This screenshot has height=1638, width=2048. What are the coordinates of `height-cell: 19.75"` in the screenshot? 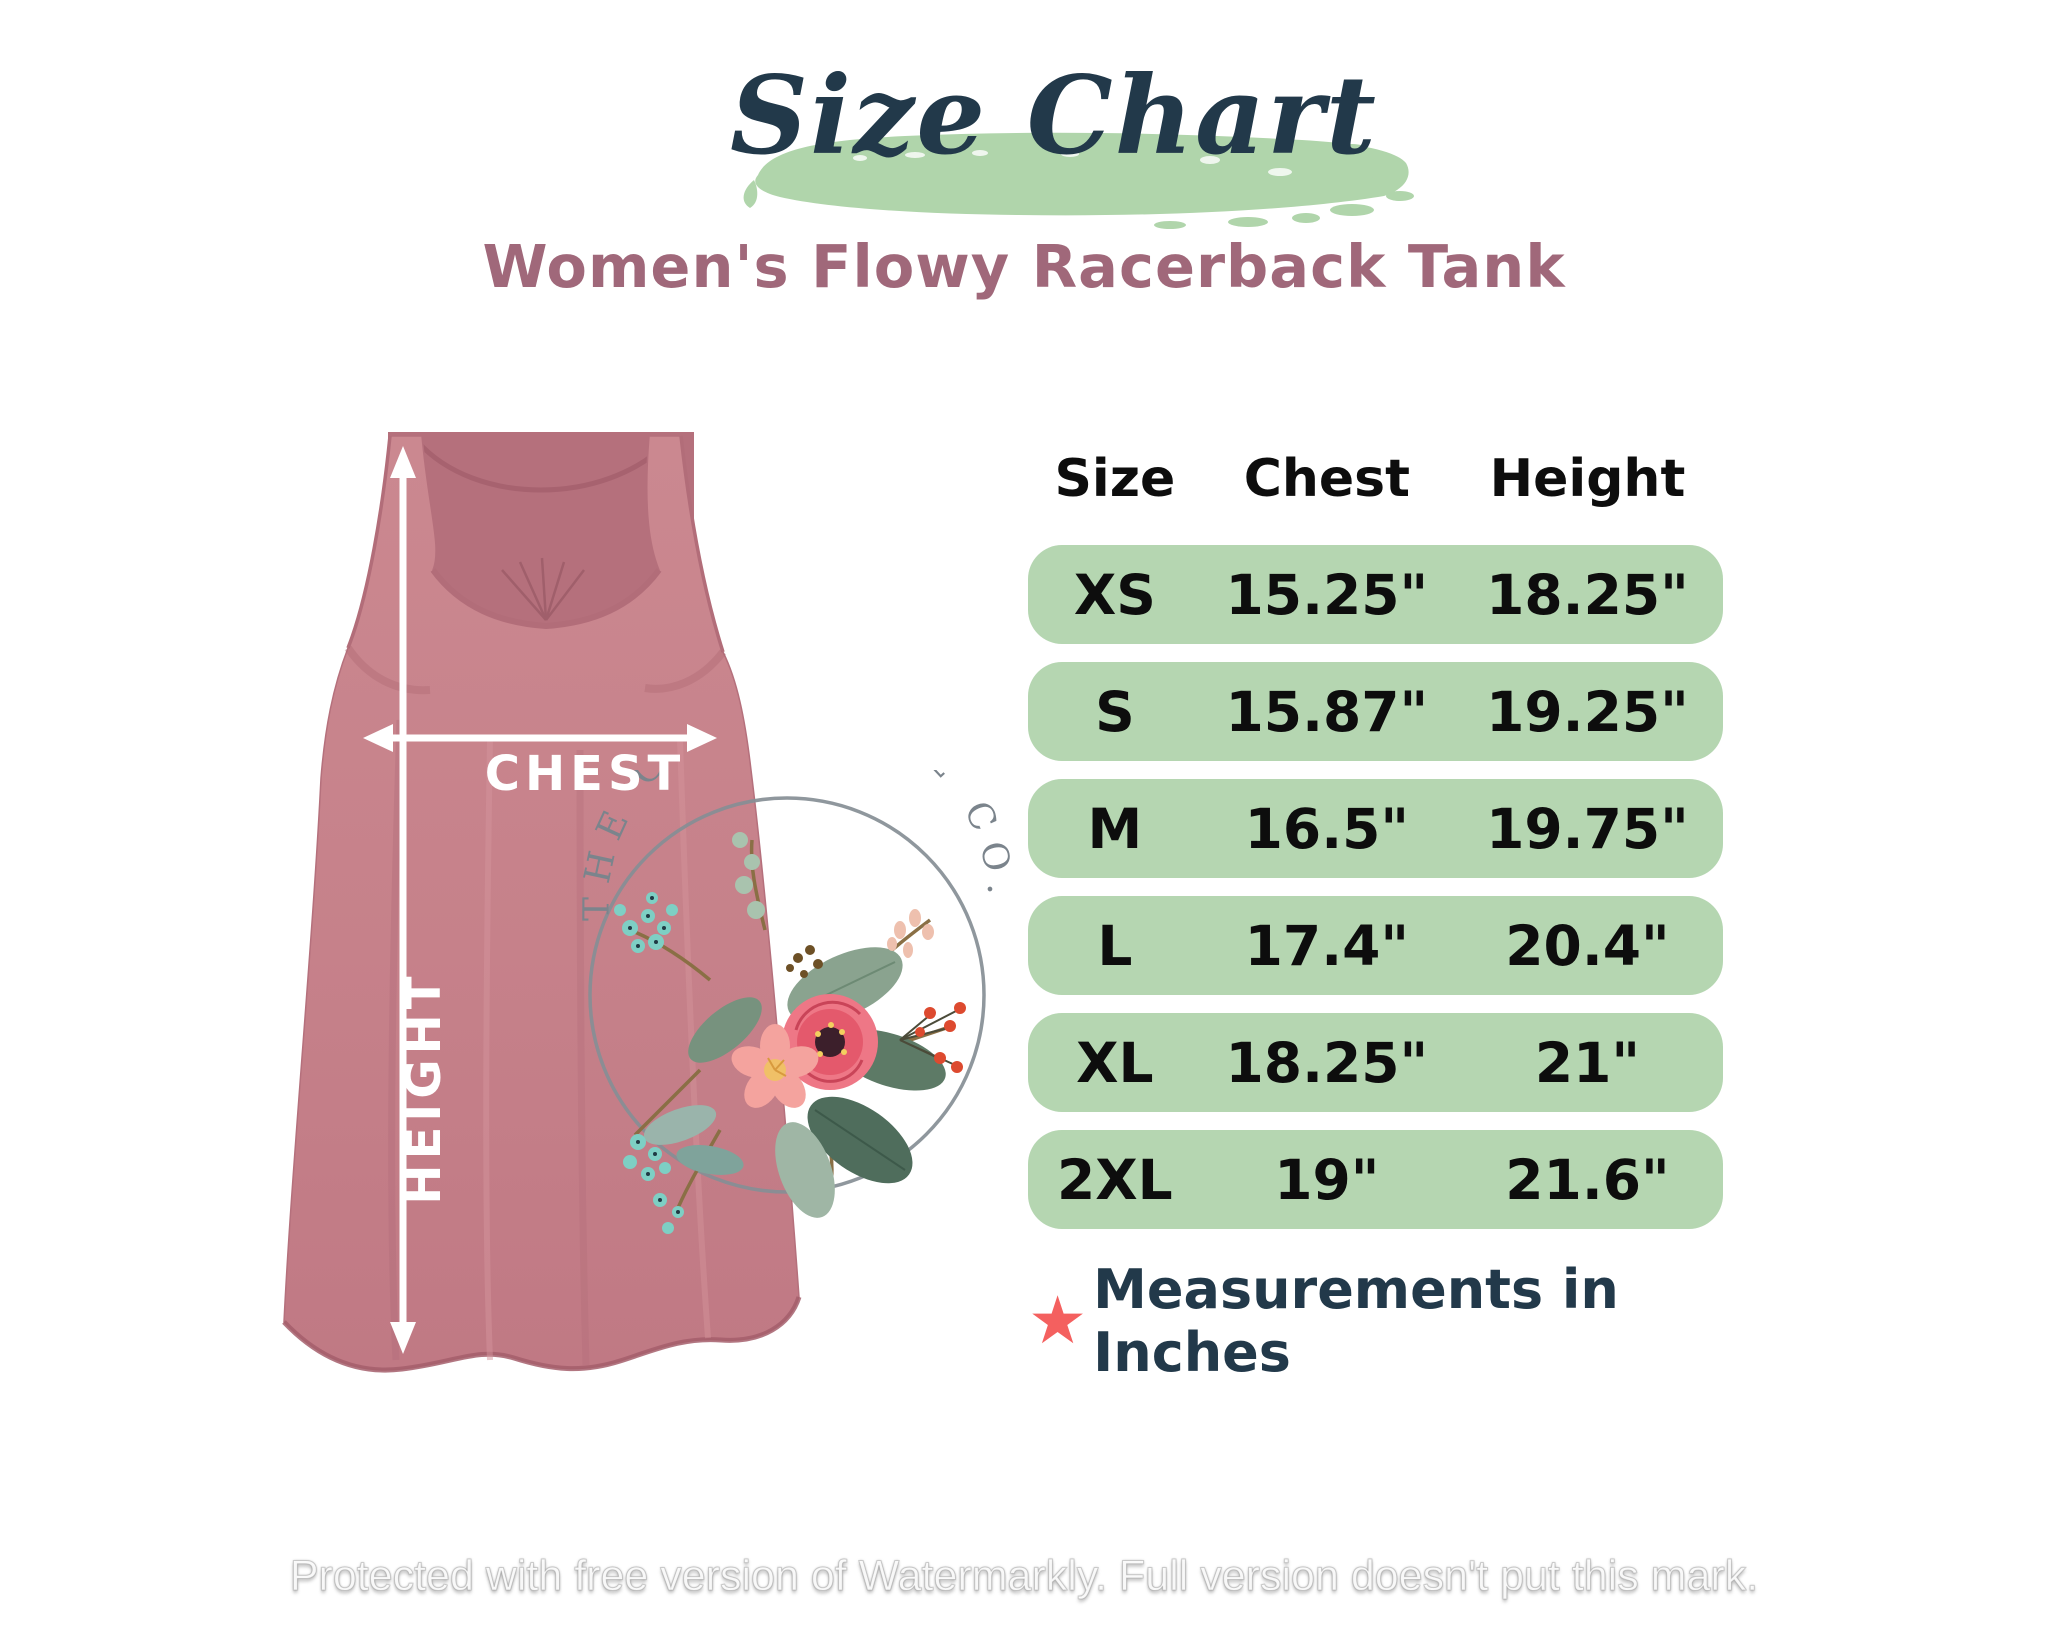 It's located at (1587, 828).